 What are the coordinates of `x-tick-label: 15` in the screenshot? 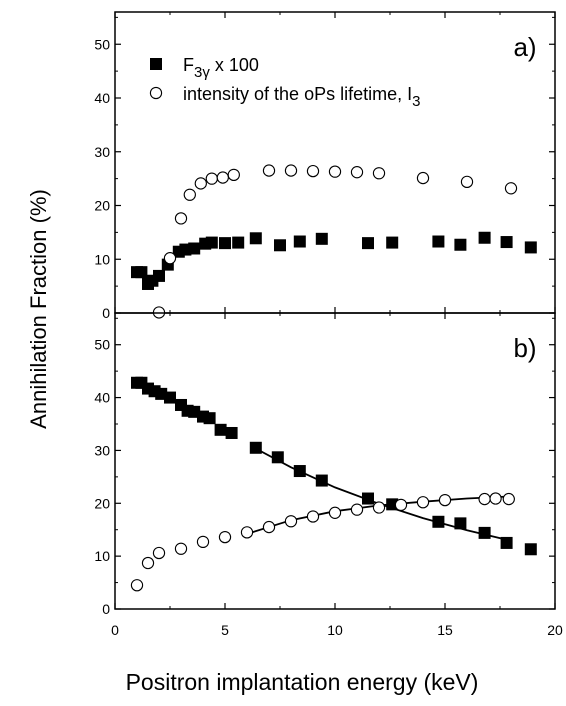 It's located at (445, 630).